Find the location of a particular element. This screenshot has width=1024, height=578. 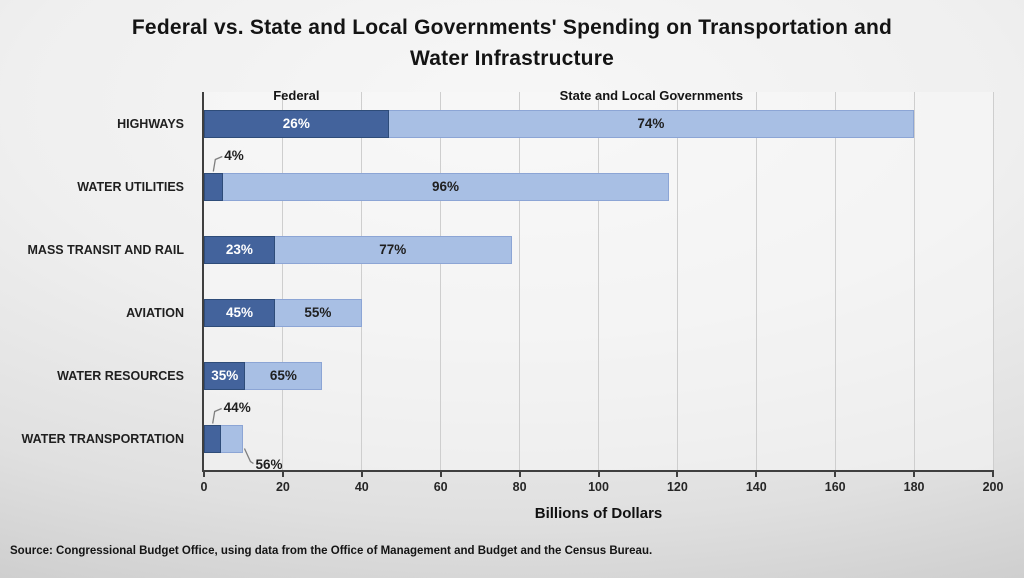

federal-pct-label: 45% is located at coordinates (239, 312).